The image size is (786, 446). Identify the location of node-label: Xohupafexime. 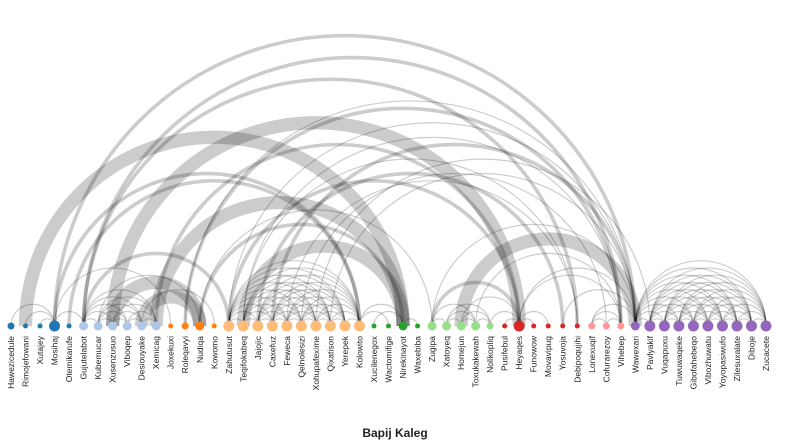
(316, 363).